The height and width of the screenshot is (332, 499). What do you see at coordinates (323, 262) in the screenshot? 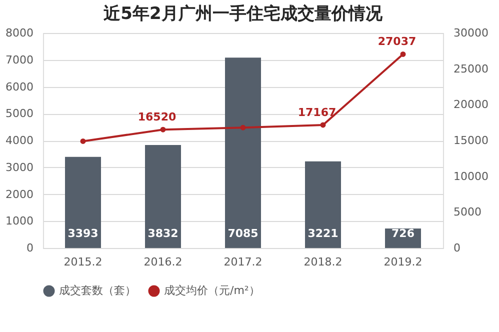
I see `x-tick-label: 2018.2` at bounding box center [323, 262].